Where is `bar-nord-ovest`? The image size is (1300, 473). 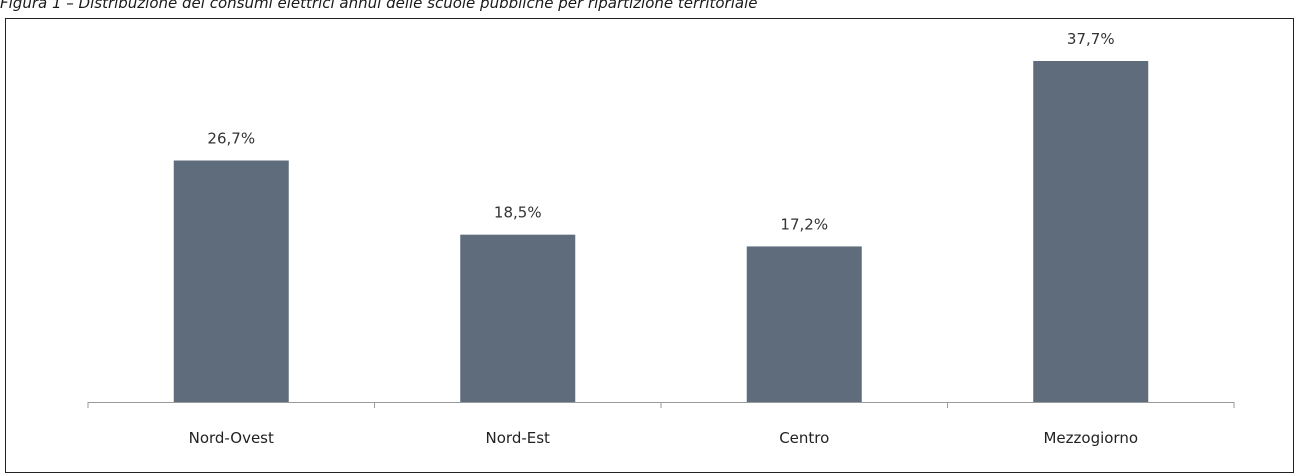 bar-nord-ovest is located at coordinates (231, 281).